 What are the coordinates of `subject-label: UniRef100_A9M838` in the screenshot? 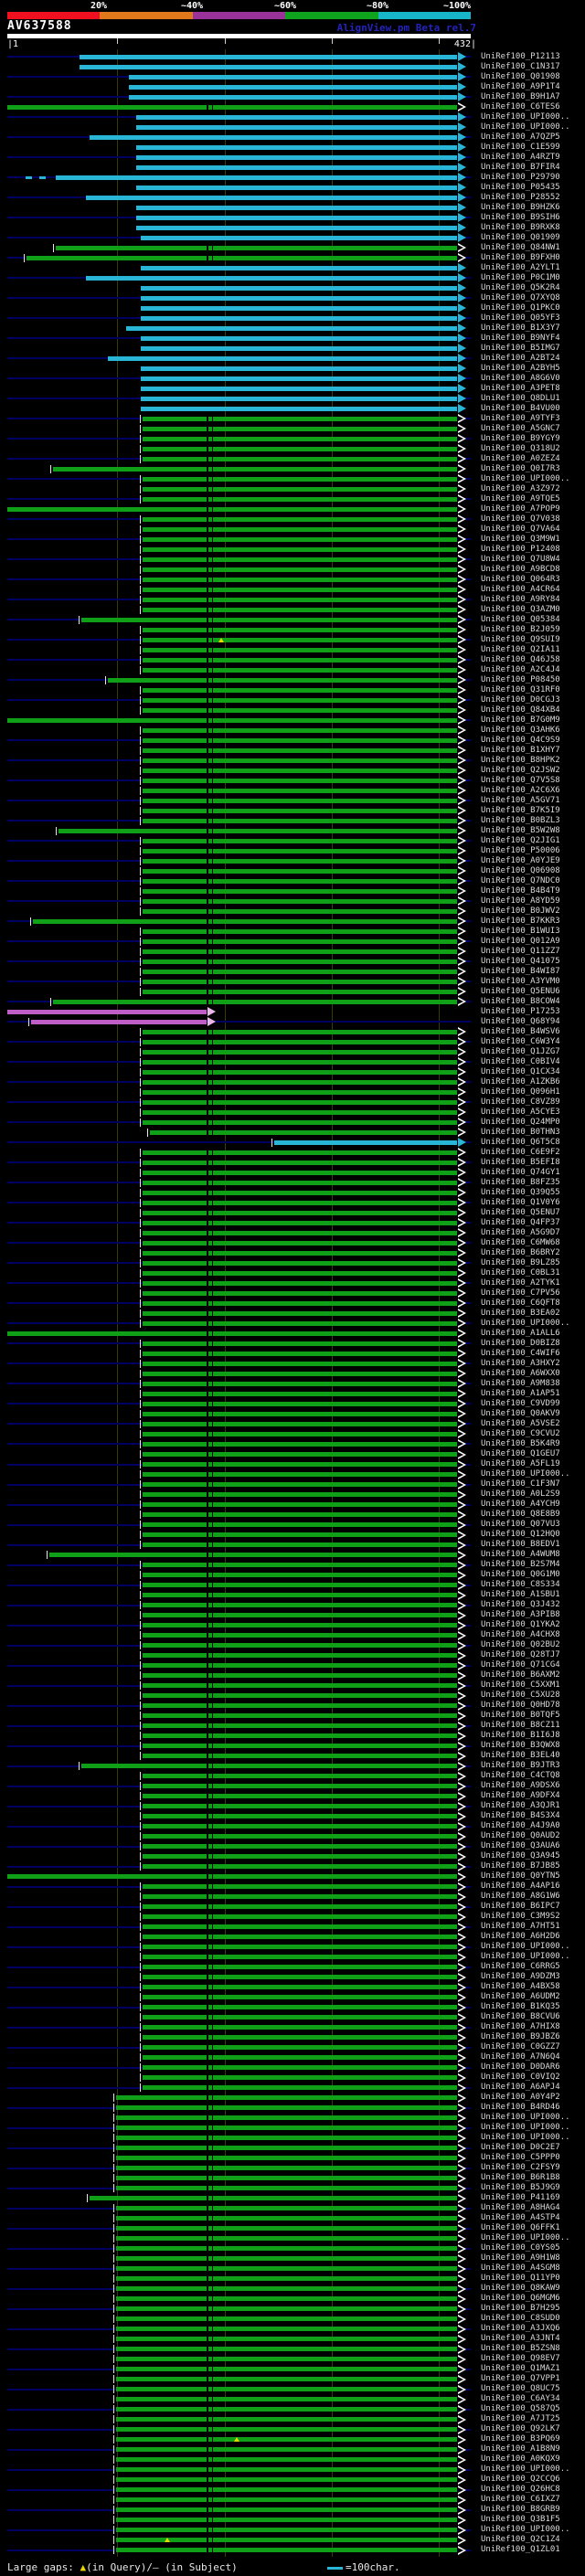 It's located at (520, 1383).